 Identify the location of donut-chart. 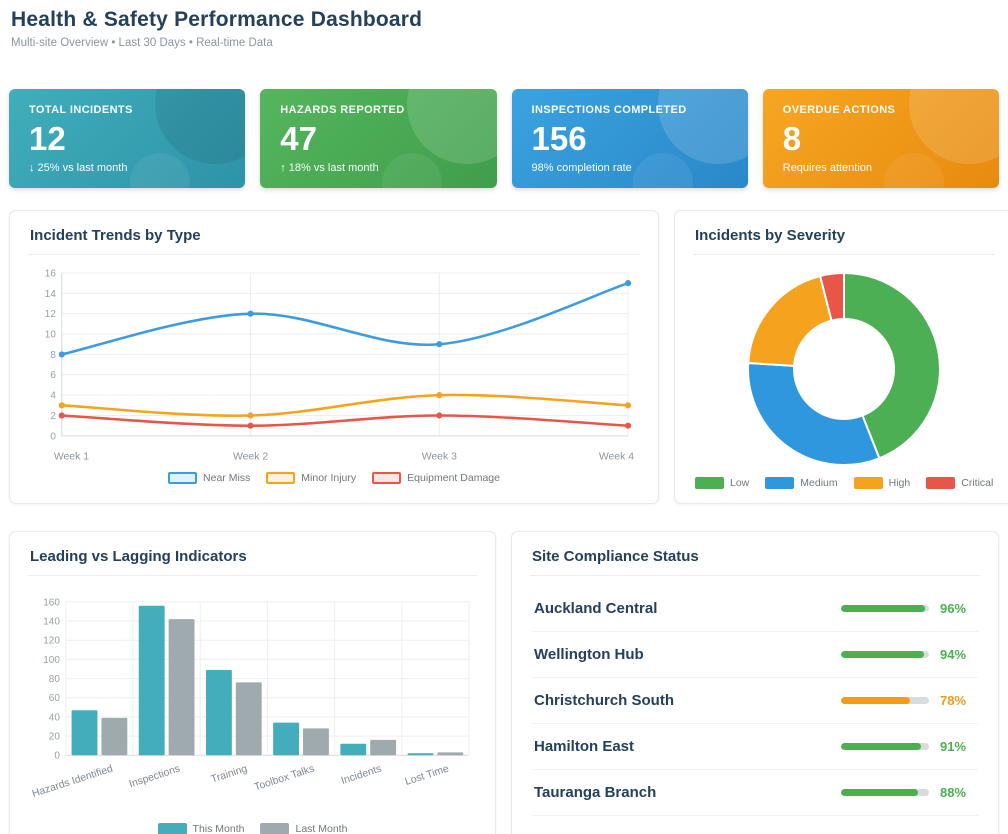
(844, 369).